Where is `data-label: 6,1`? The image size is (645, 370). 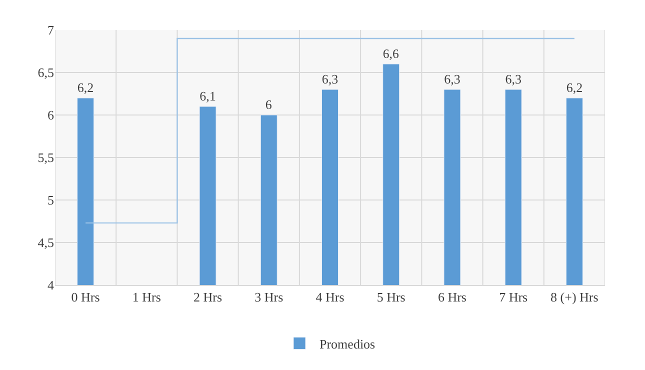
data-label: 6,1 is located at coordinates (208, 96).